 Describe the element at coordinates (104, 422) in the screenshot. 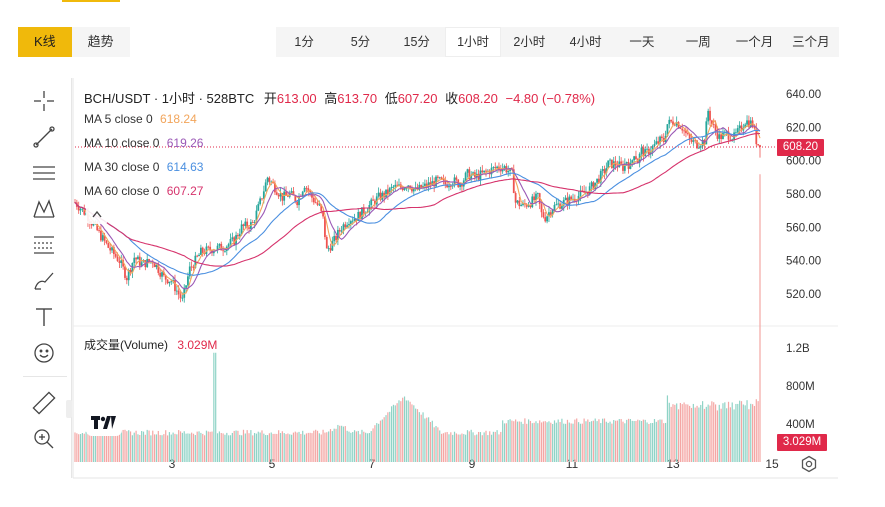

I see `tradingview-logo` at that location.